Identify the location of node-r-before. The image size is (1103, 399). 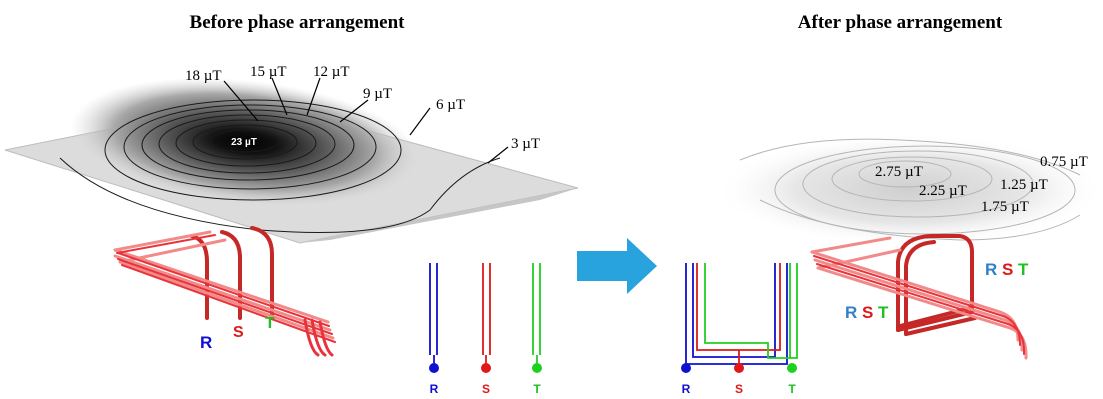
(434, 368).